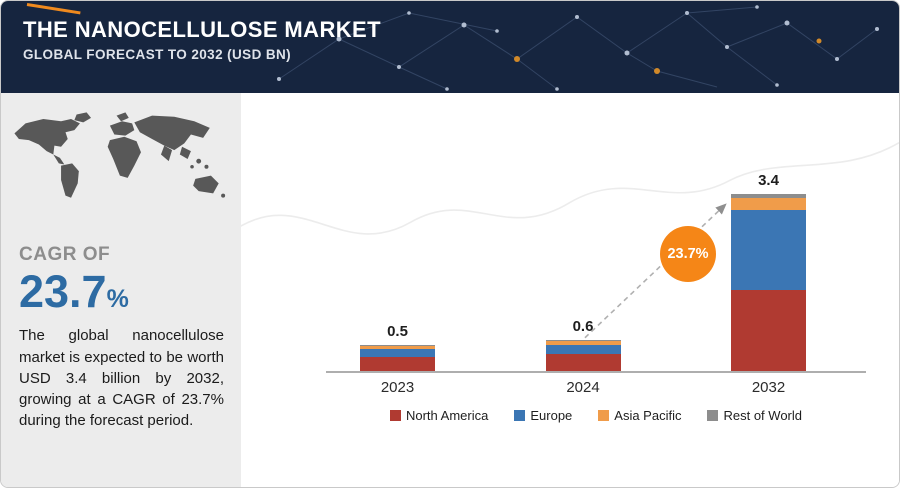 This screenshot has width=900, height=488. I want to click on cagr-label: CAGR OF, so click(65, 254).